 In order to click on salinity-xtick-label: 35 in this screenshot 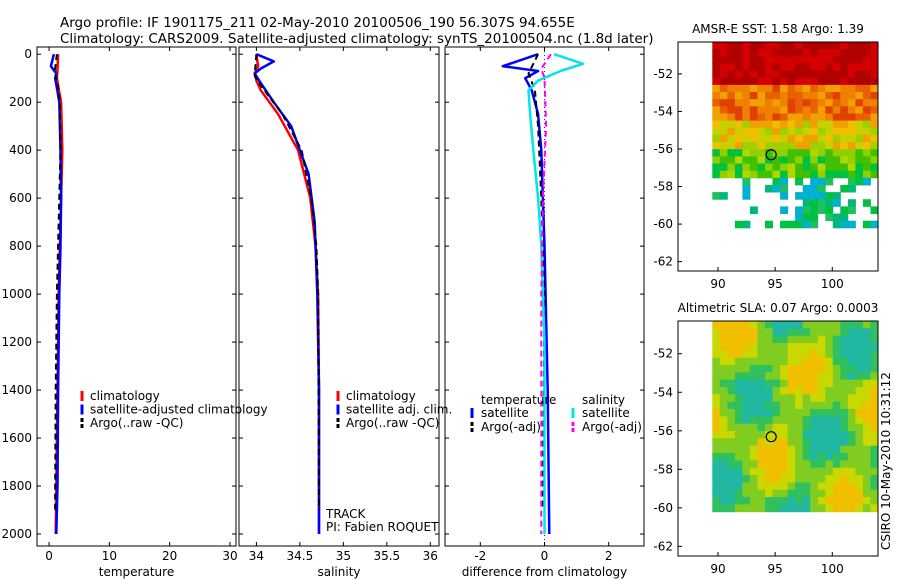, I will do `click(343, 556)`.